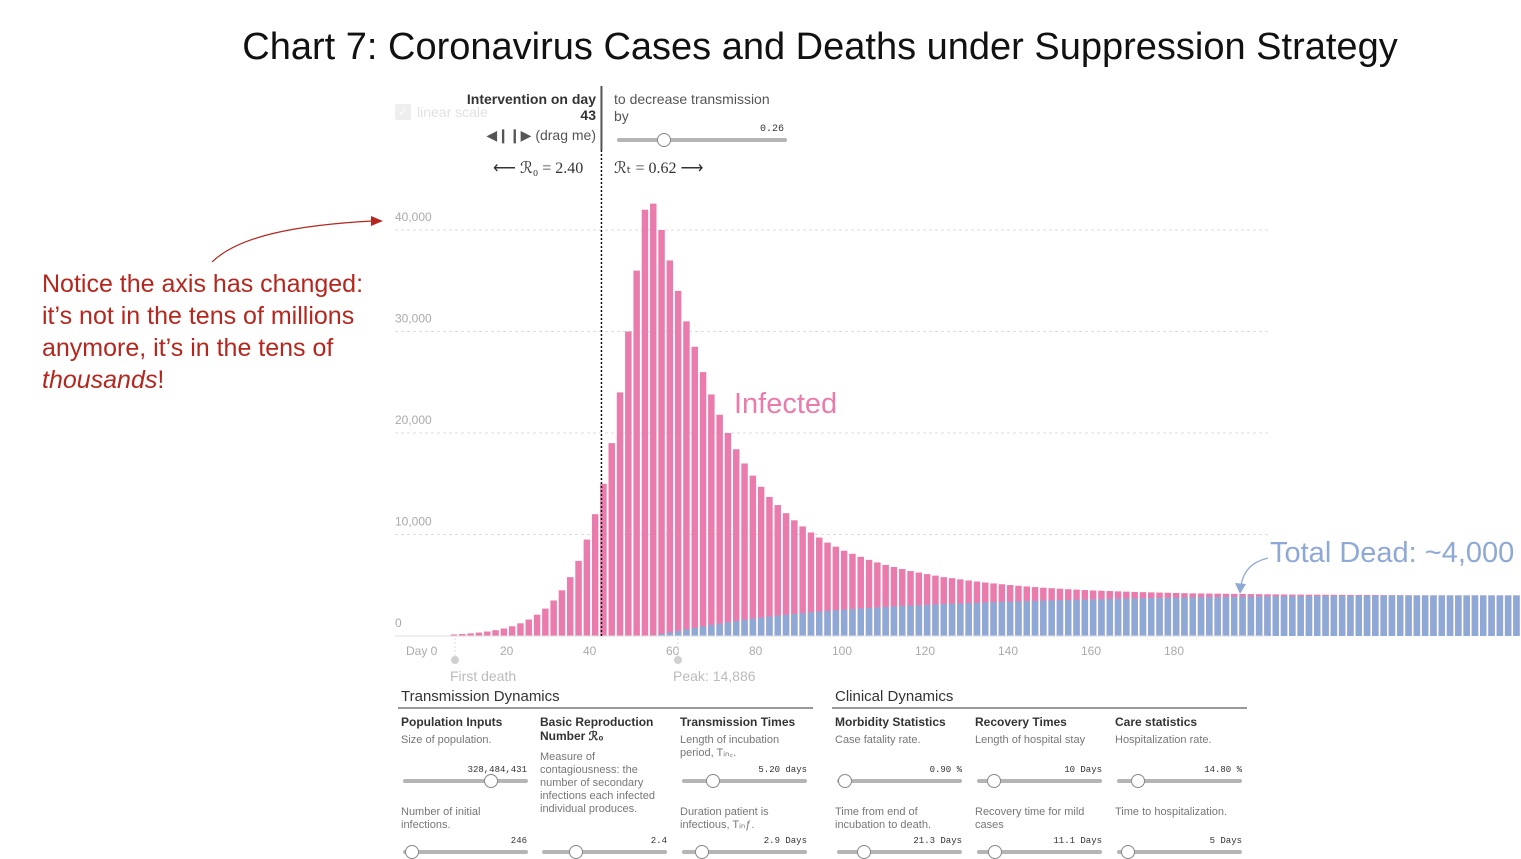 The image size is (1521, 859). I want to click on mild-recovery-slider, so click(1039, 852).